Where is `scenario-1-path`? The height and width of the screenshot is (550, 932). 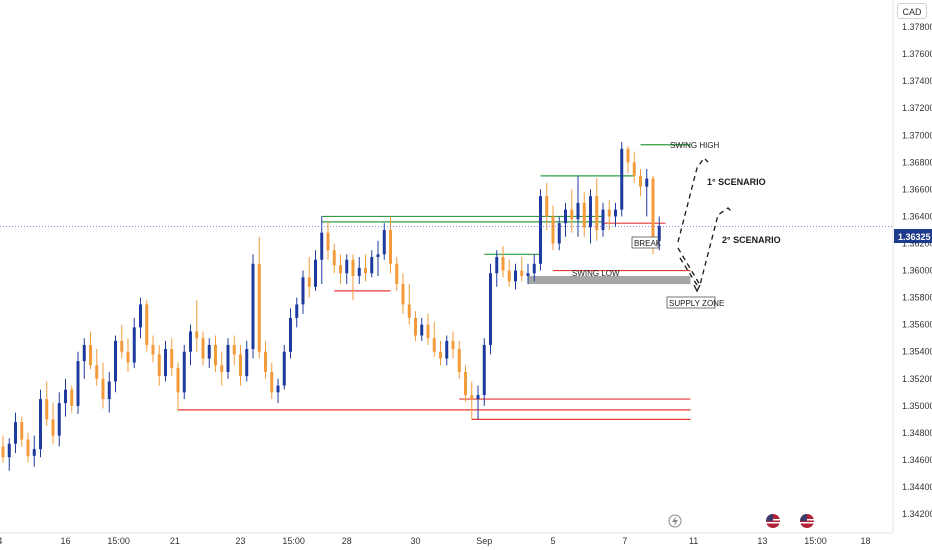
scenario-1-path is located at coordinates (693, 199).